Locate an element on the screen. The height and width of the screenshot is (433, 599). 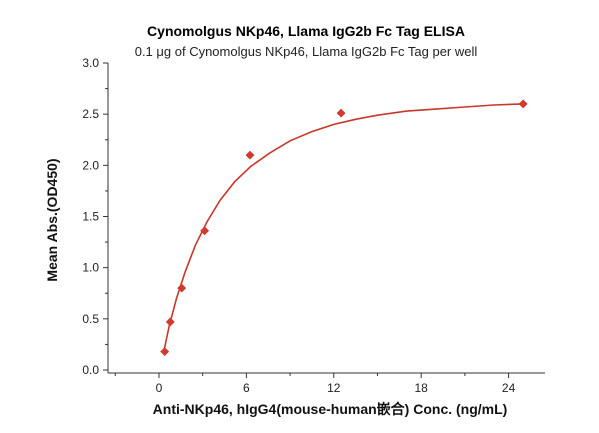
y-tick-label: 2.5 is located at coordinates (90, 114).